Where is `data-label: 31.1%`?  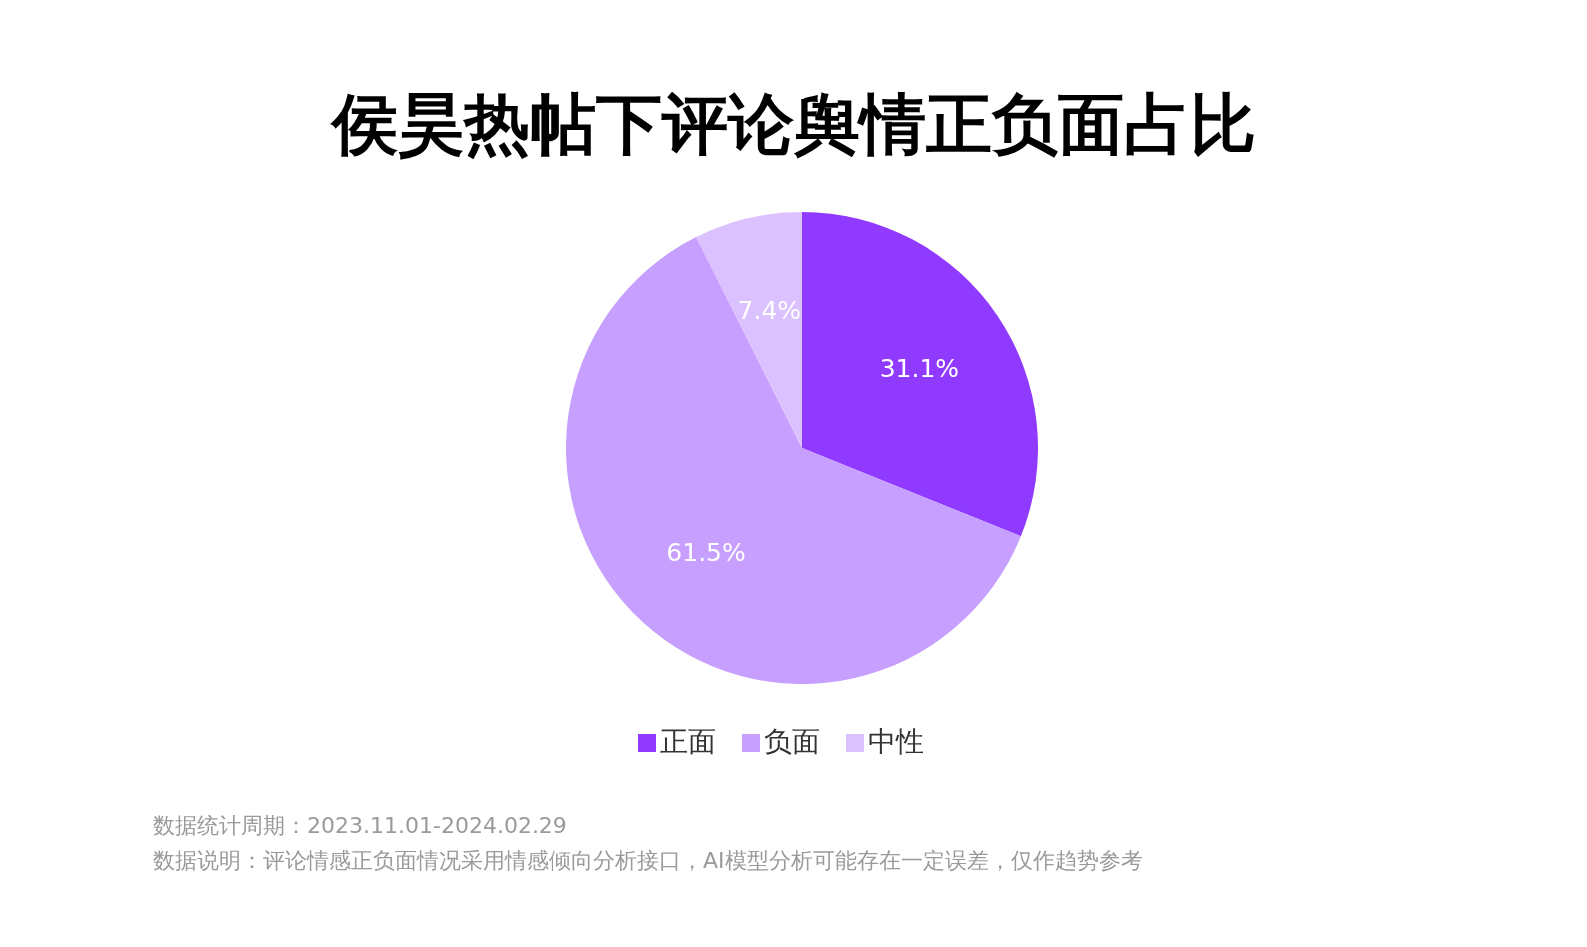 data-label: 31.1% is located at coordinates (919, 369).